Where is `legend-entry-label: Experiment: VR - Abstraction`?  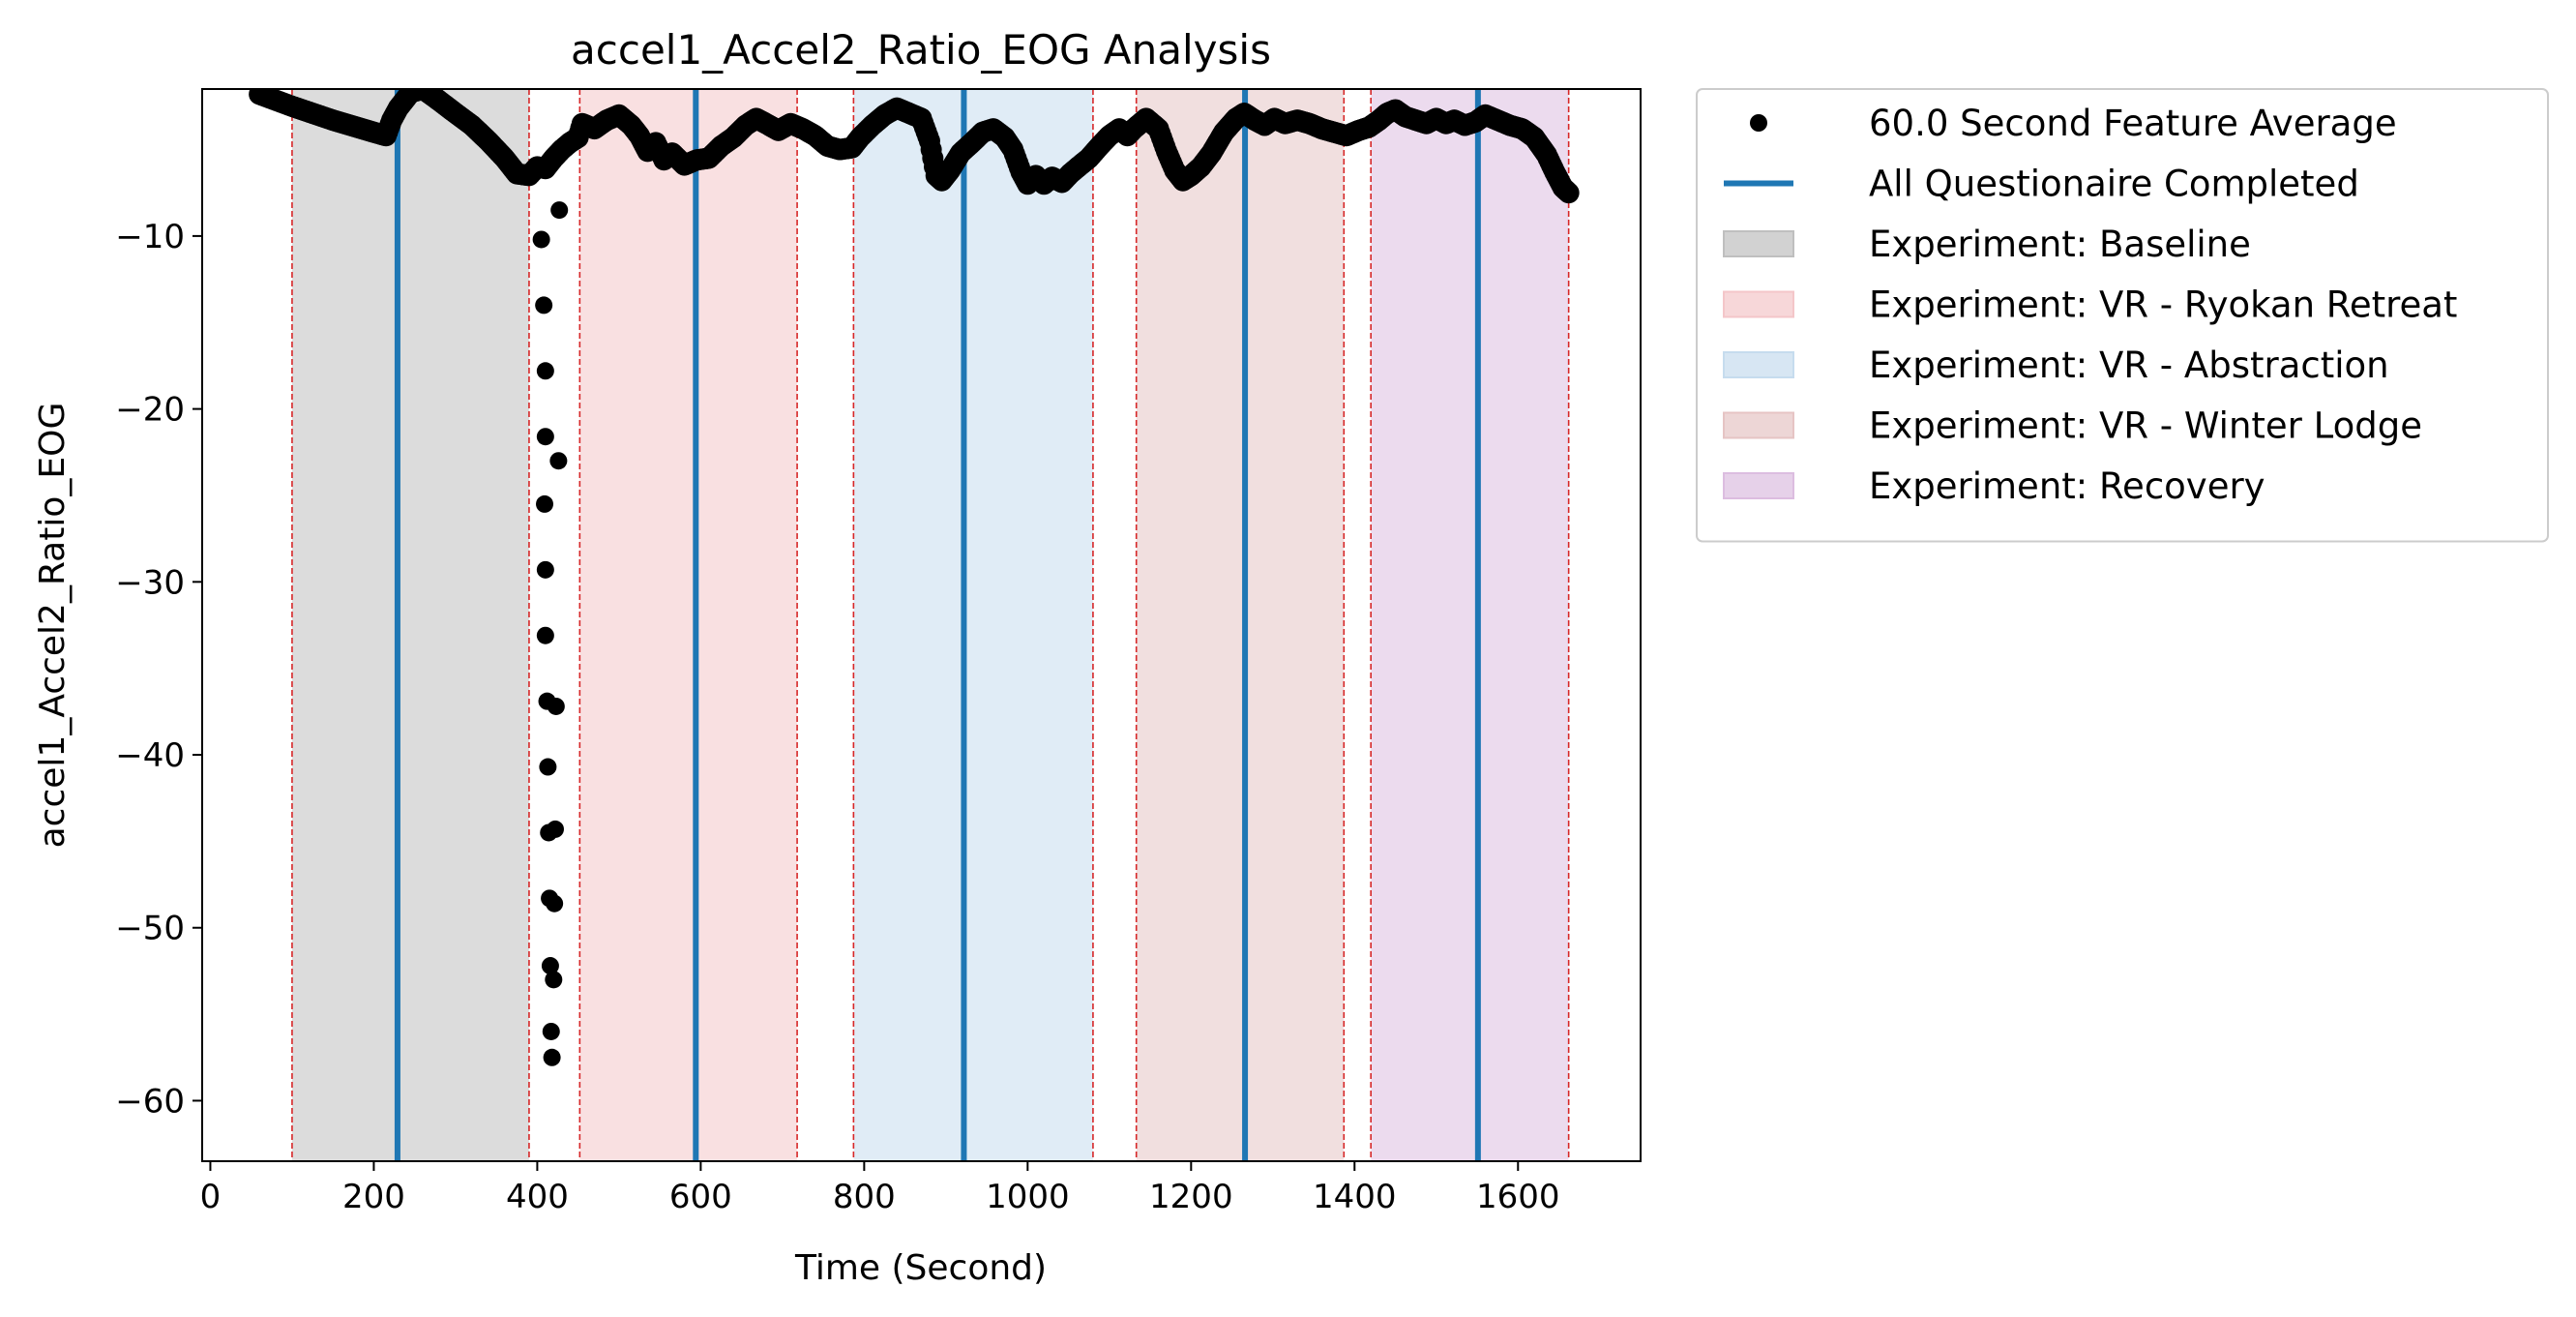
legend-entry-label: Experiment: VR - Abstraction is located at coordinates (2129, 365).